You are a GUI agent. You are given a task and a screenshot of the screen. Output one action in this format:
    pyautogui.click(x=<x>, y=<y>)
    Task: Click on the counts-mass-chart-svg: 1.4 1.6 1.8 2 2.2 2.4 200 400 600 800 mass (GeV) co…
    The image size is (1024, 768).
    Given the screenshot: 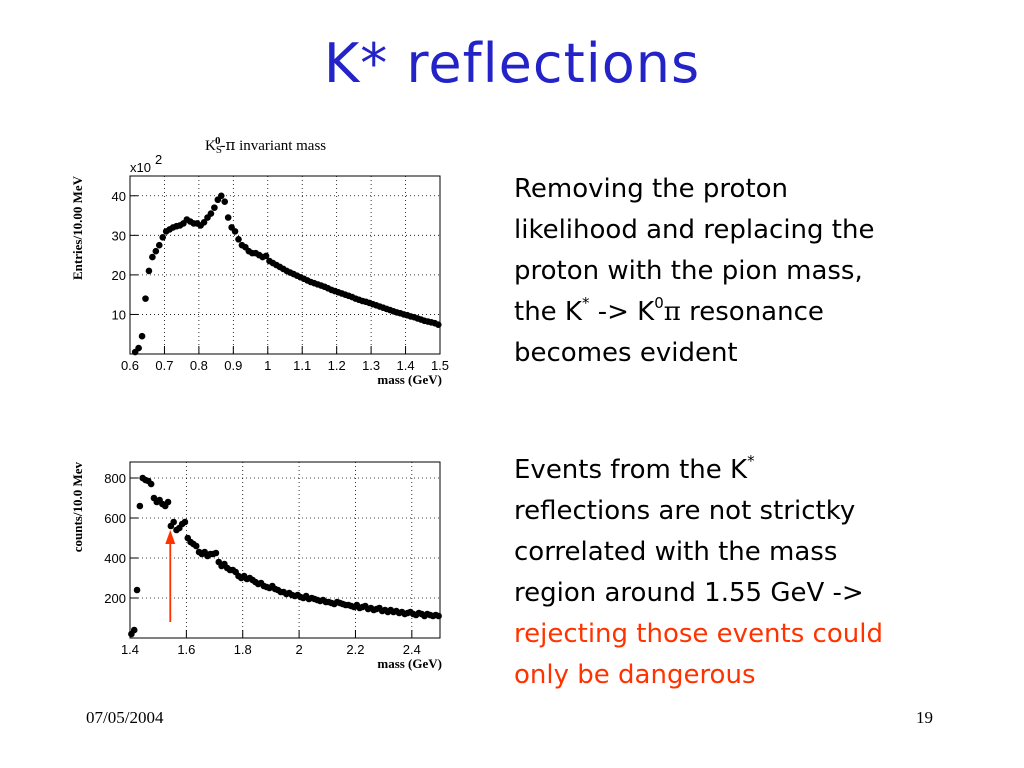 What is the action you would take?
    pyautogui.click(x=256, y=566)
    